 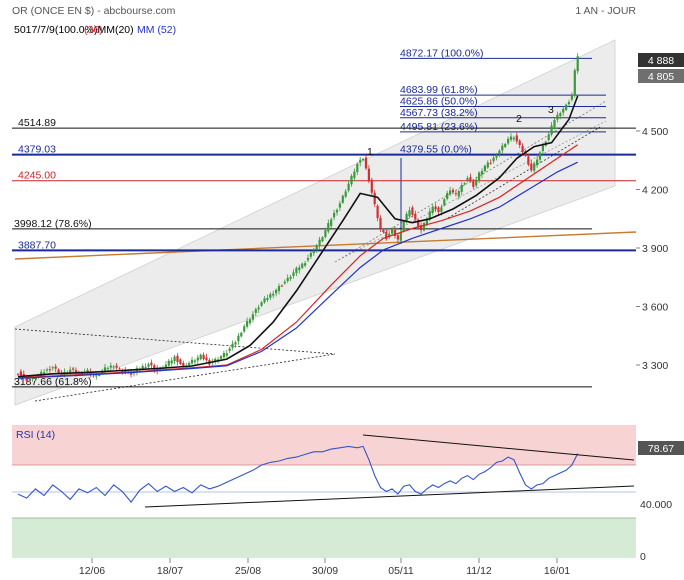 I want to click on rsi-value-badge, so click(x=661, y=448).